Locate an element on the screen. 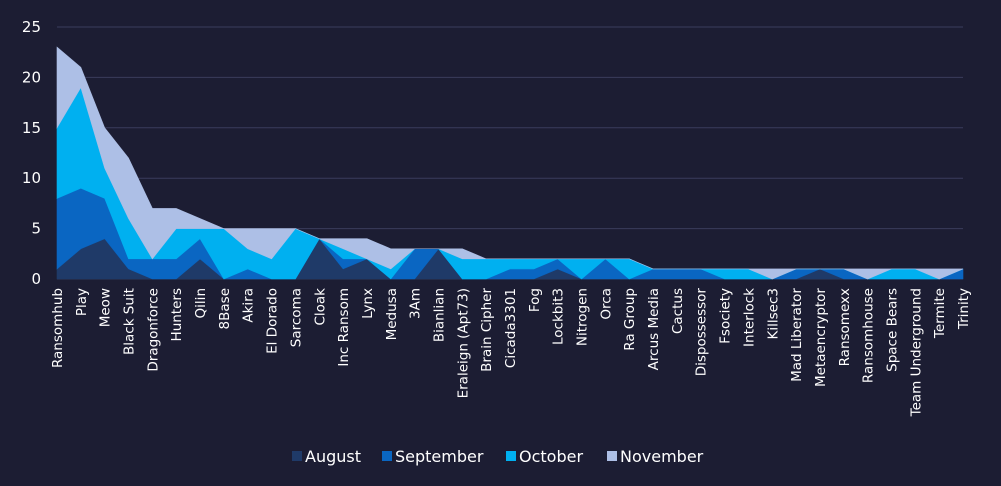 This screenshot has height=486, width=1001. y-tick-label: 20 is located at coordinates (31, 77).